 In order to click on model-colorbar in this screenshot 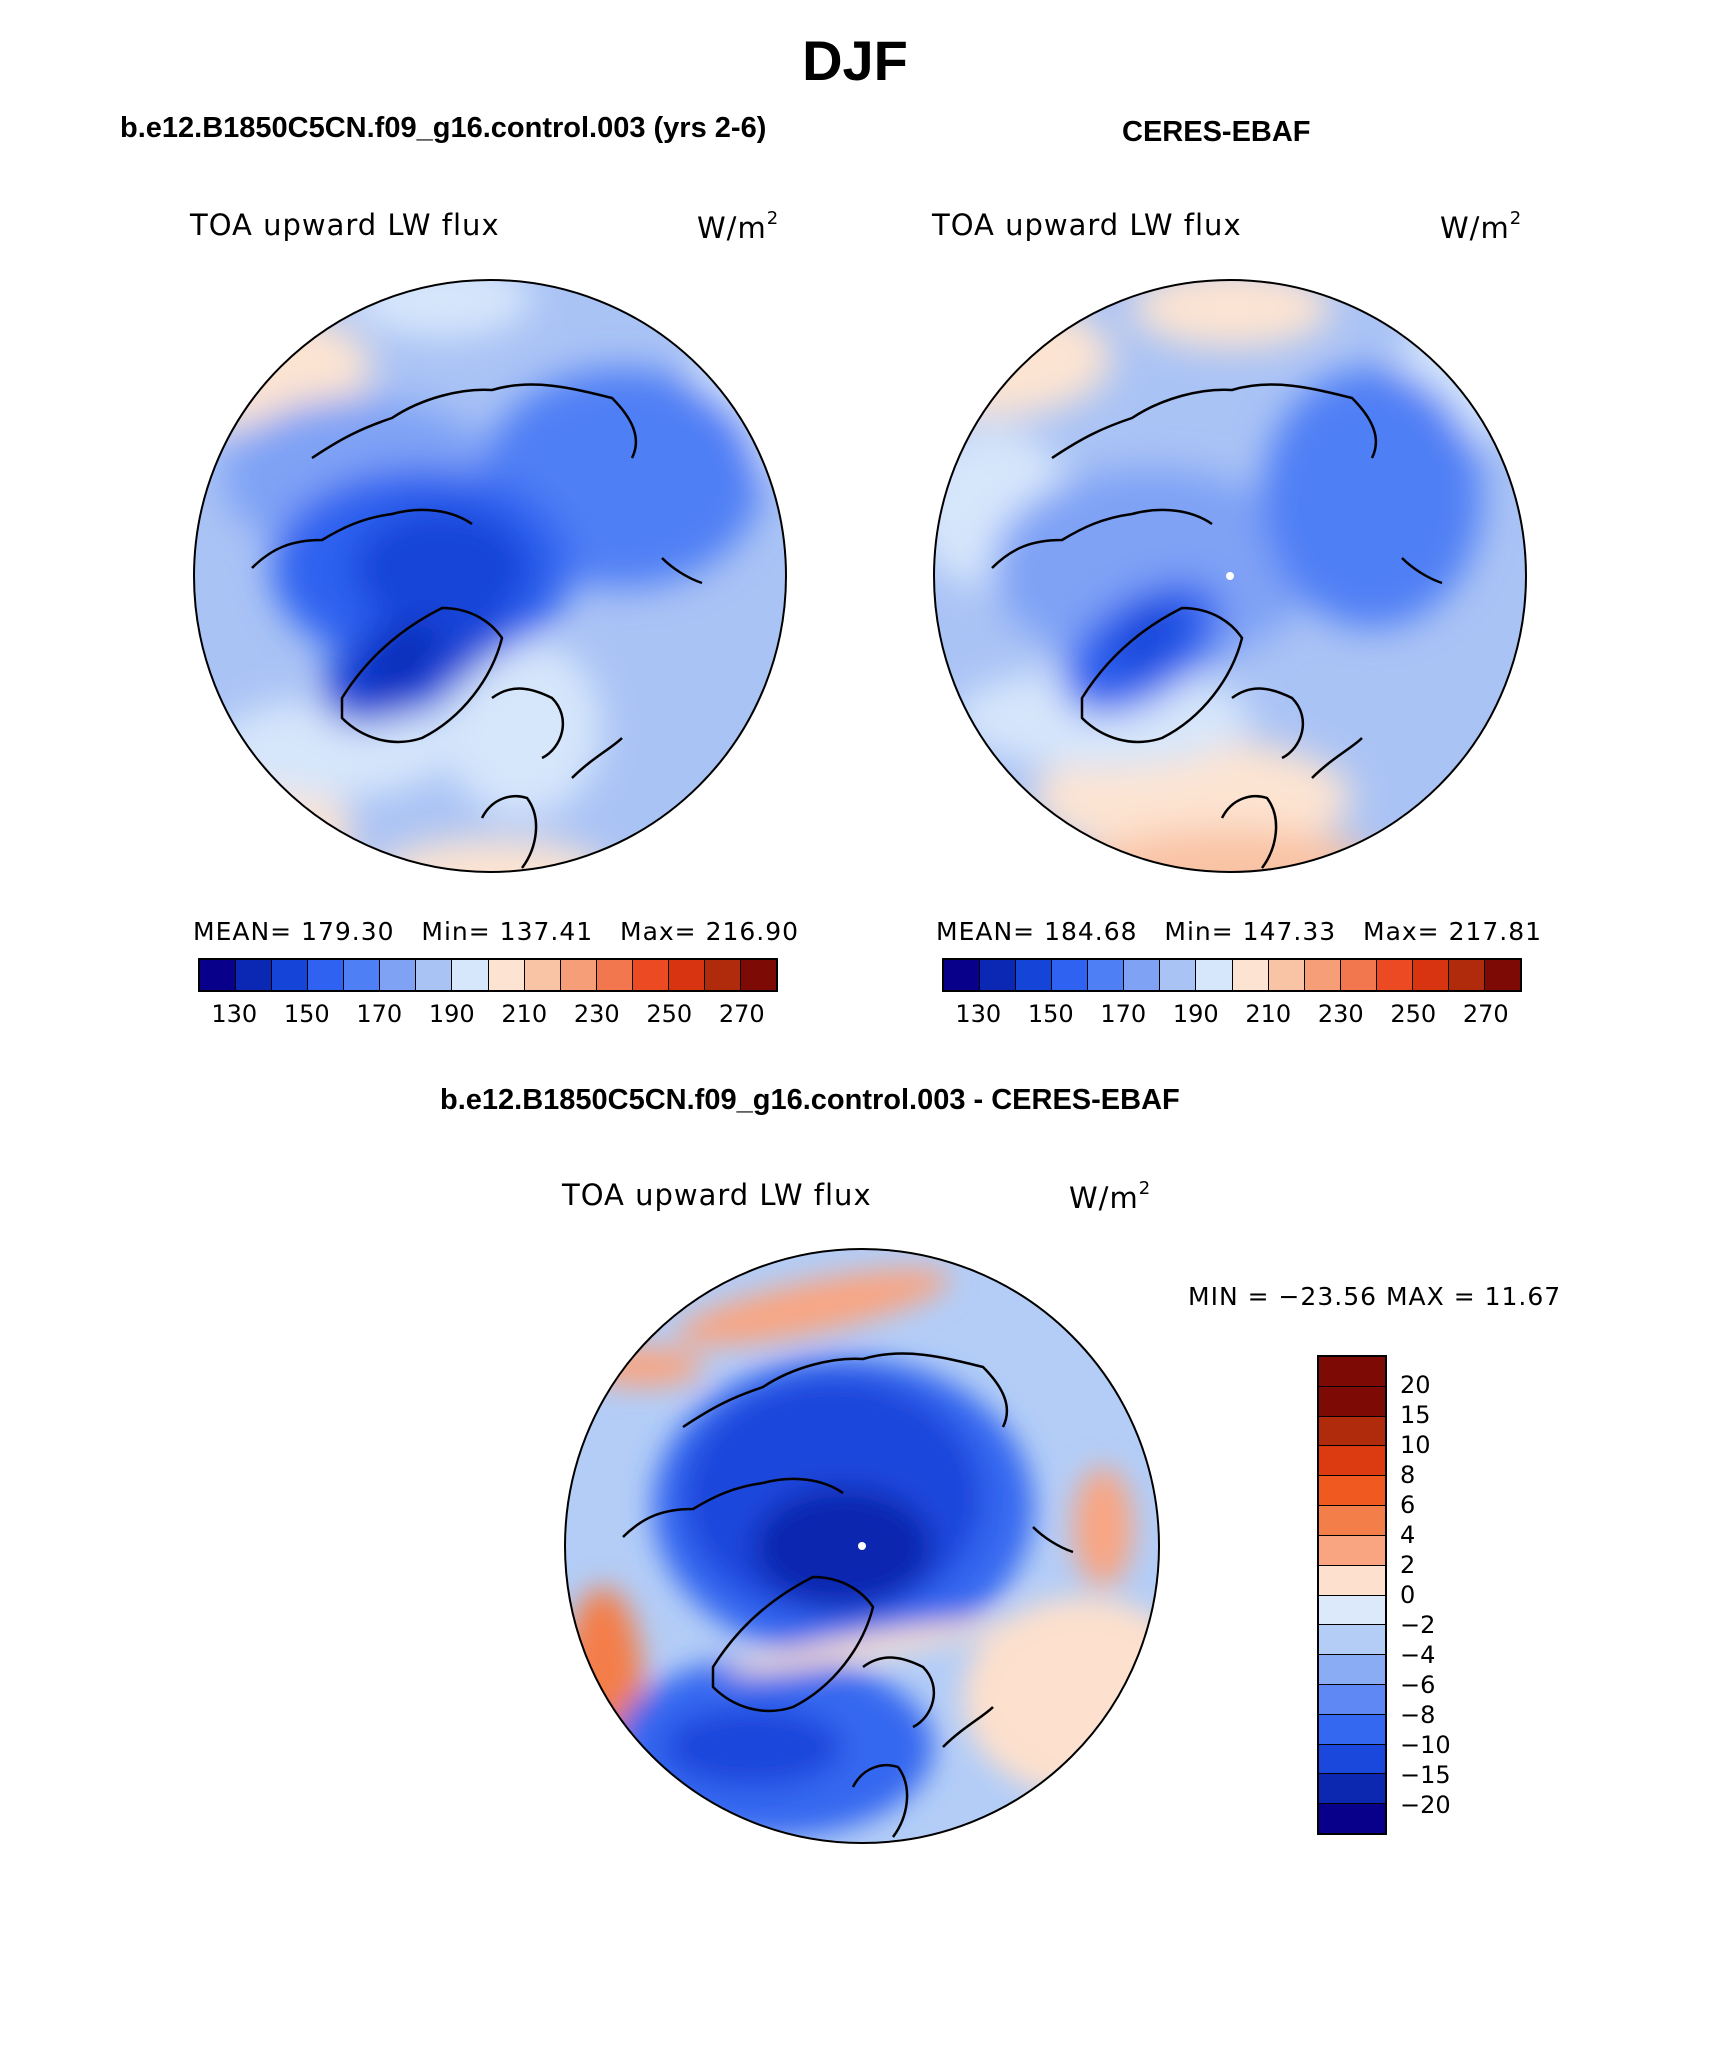, I will do `click(488, 975)`.